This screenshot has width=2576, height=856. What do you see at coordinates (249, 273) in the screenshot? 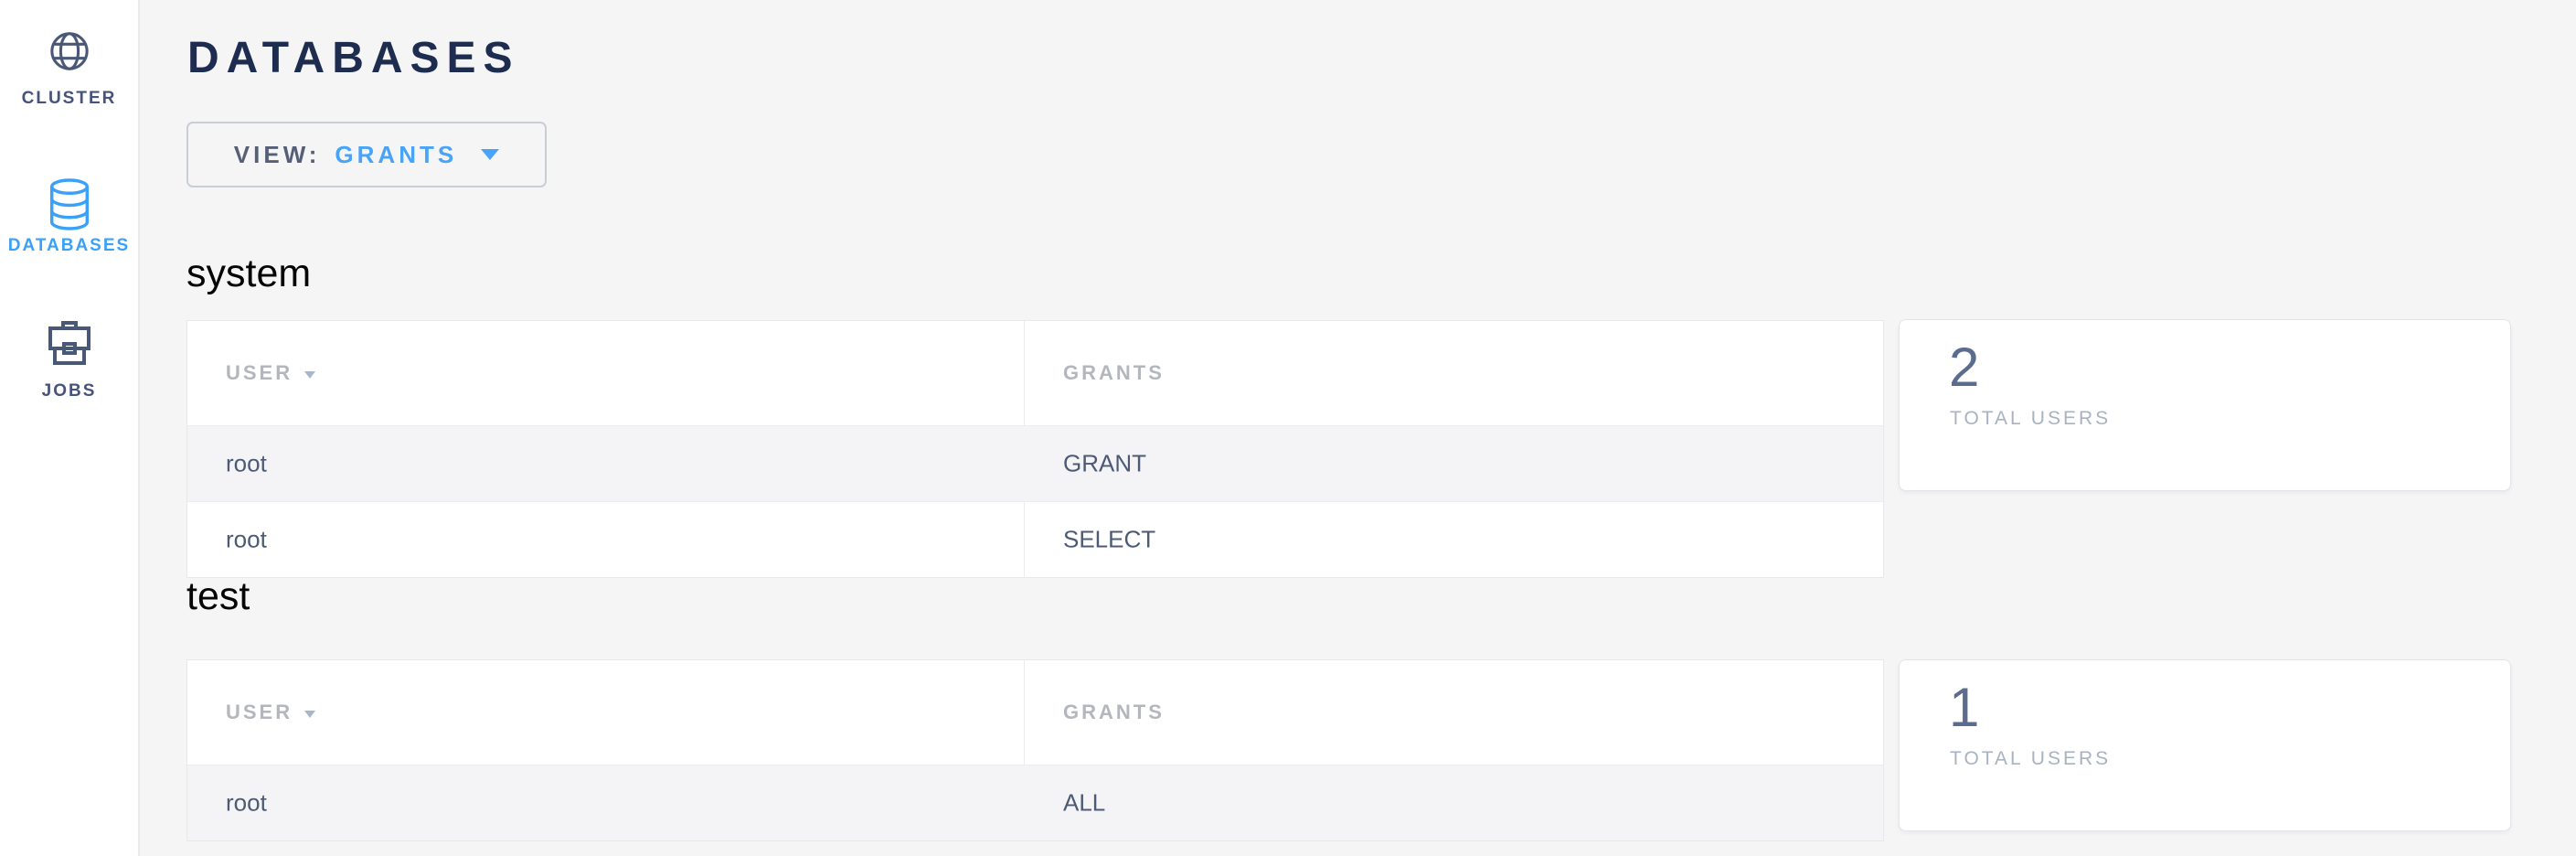
I see `section-heading-system: system` at bounding box center [249, 273].